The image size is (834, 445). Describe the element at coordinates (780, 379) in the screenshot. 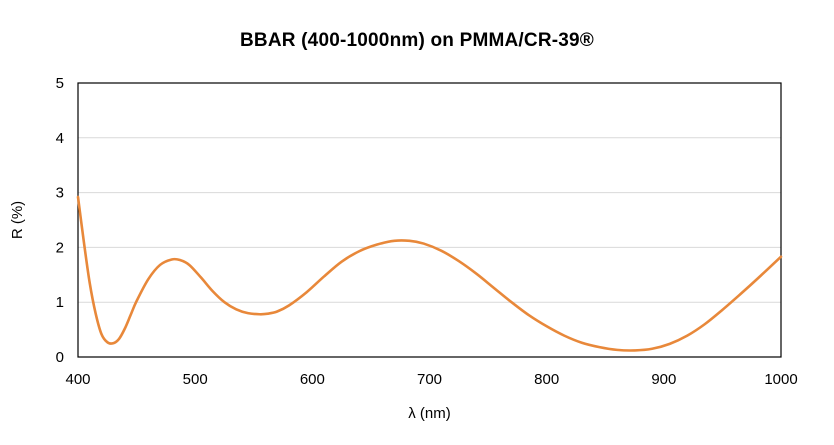

I see `x-tick-label: 1000` at that location.